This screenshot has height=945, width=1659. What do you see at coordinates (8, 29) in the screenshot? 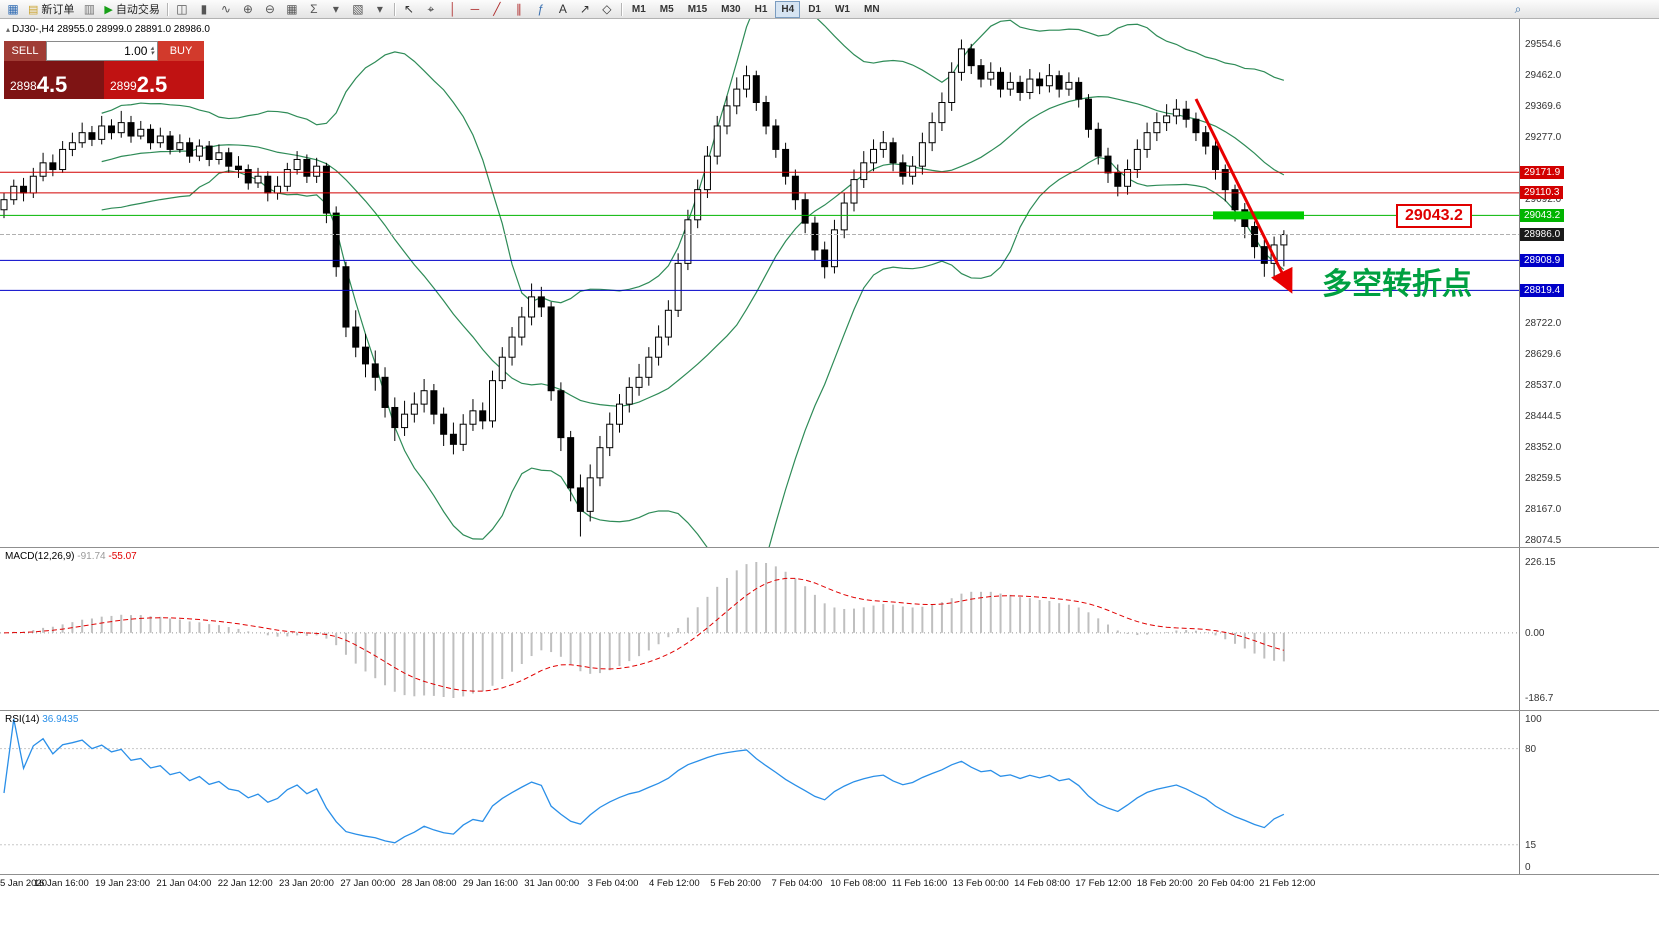
I see `symbol-marker-icon: ▴` at bounding box center [8, 29].